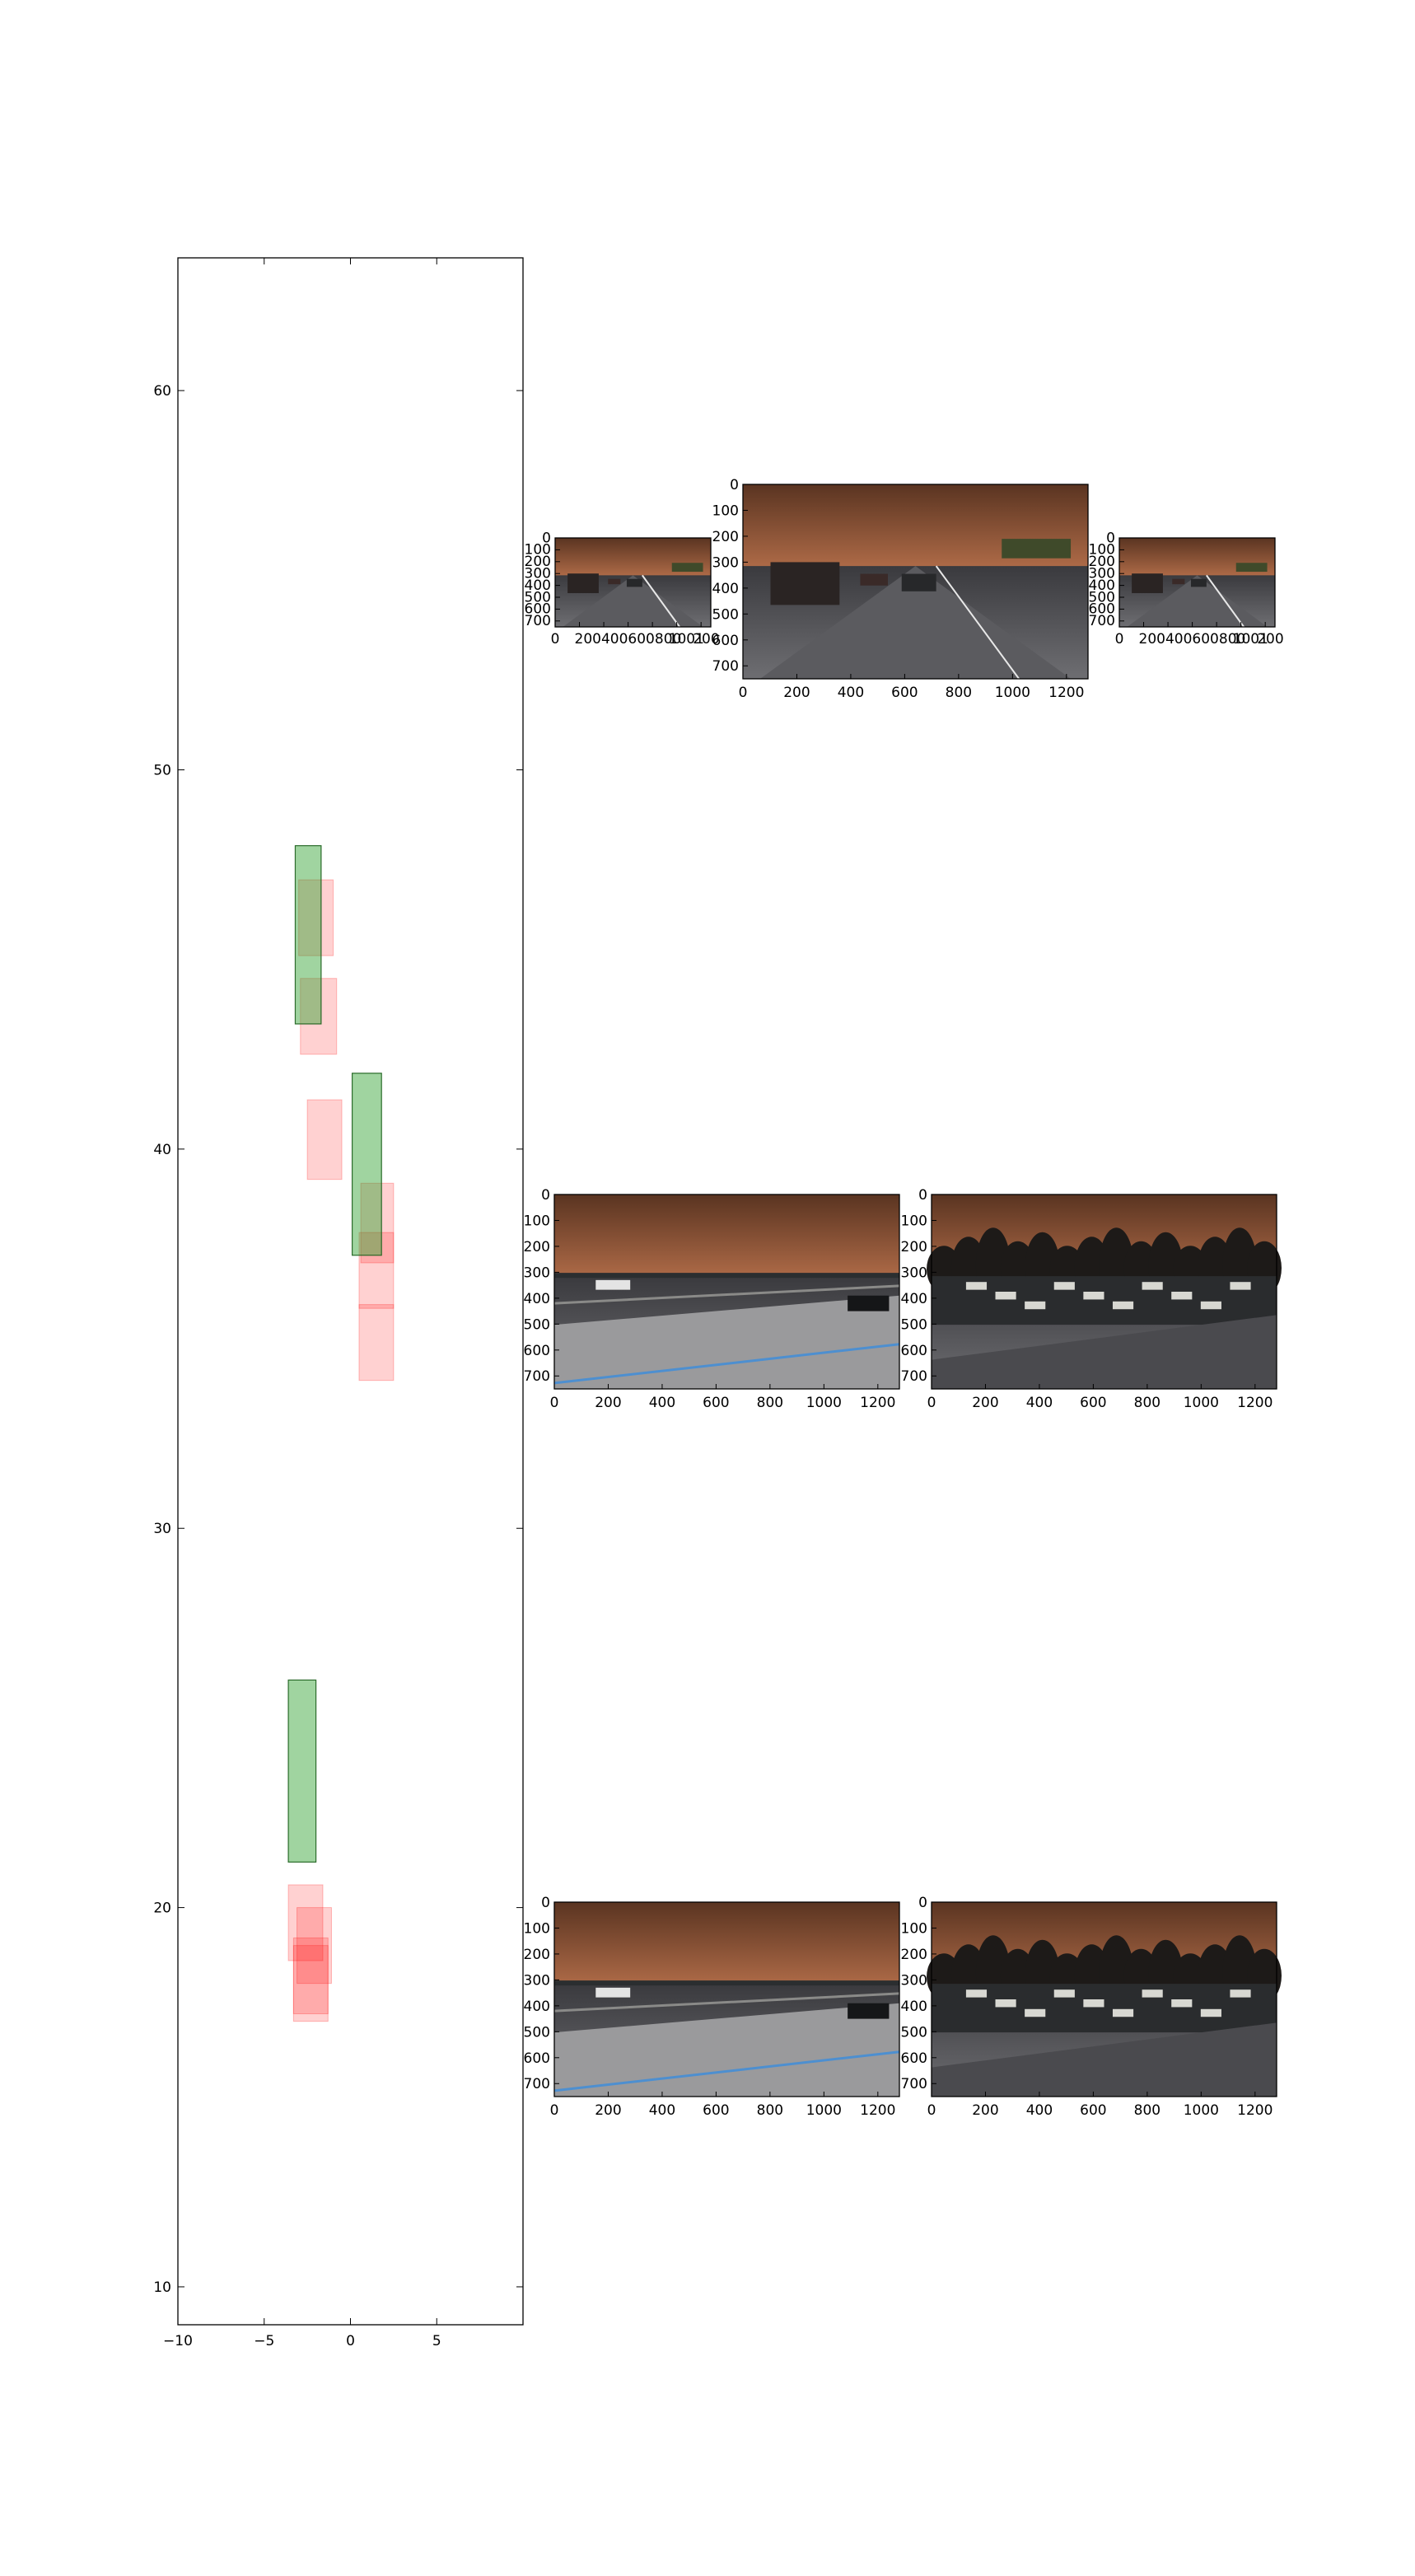 Image resolution: width=1415 pixels, height=2576 pixels. Describe the element at coordinates (608, 1403) in the screenshot. I see `row2-left-xtick-label-1: 200` at that location.